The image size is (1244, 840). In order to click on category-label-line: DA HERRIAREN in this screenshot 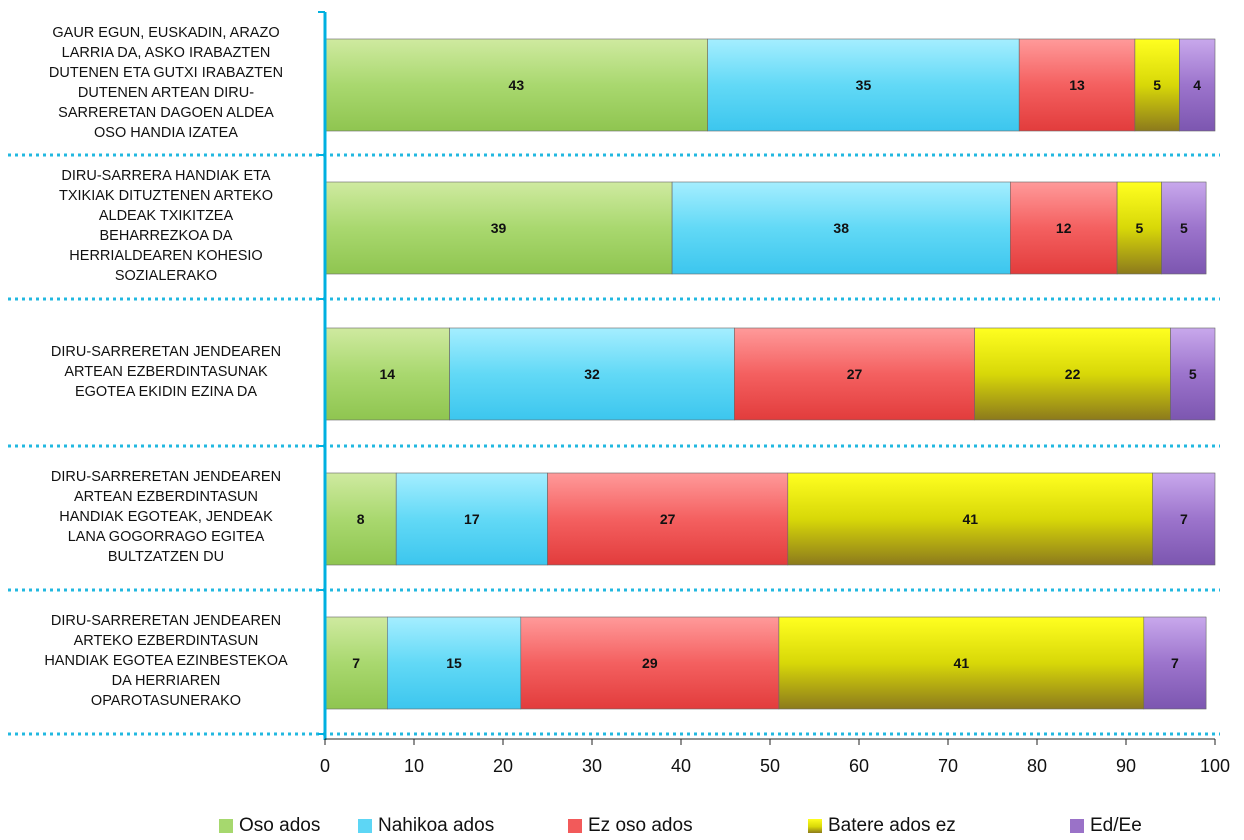, I will do `click(166, 681)`.